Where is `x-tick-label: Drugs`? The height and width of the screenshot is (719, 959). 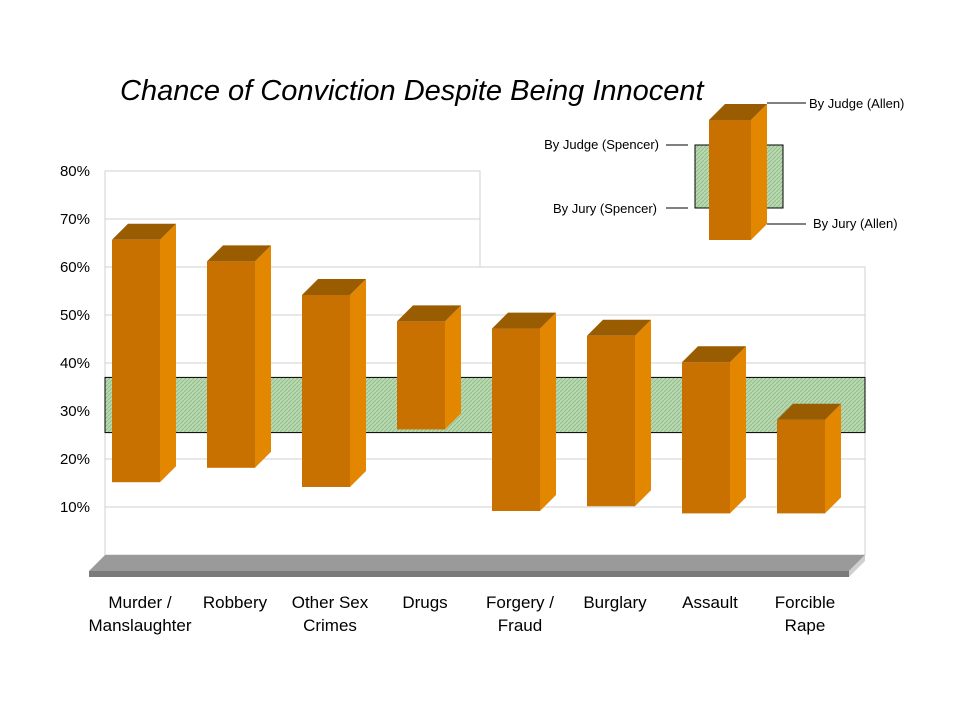
x-tick-label: Drugs is located at coordinates (424, 602).